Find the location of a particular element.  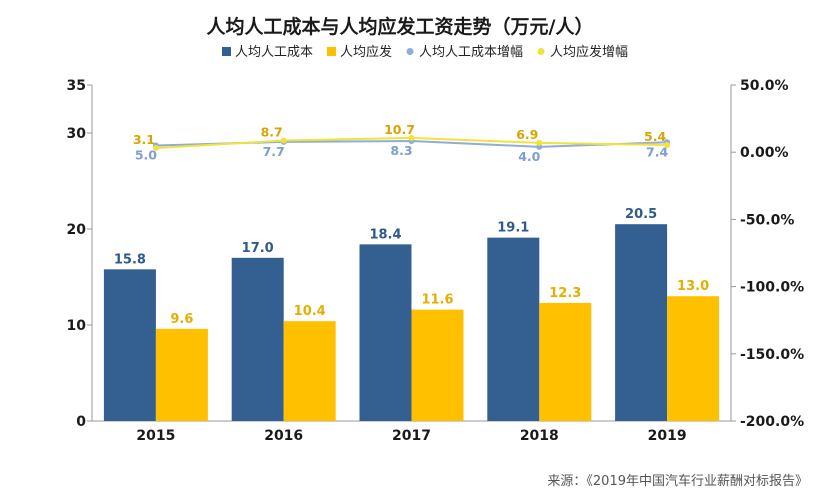

right-tick-label: -50.0% is located at coordinates (767, 220).